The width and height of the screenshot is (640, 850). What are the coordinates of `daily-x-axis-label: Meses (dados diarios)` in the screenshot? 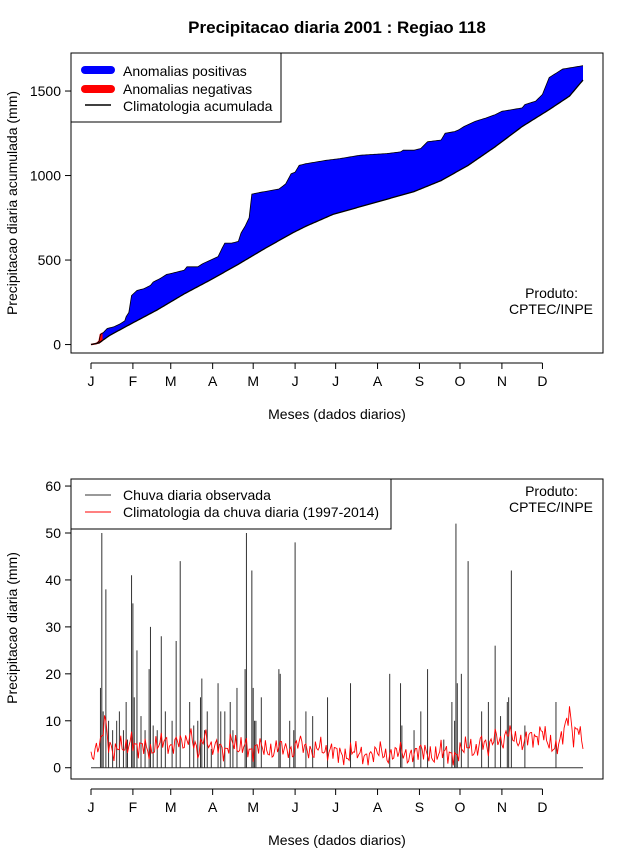 It's located at (337, 840).